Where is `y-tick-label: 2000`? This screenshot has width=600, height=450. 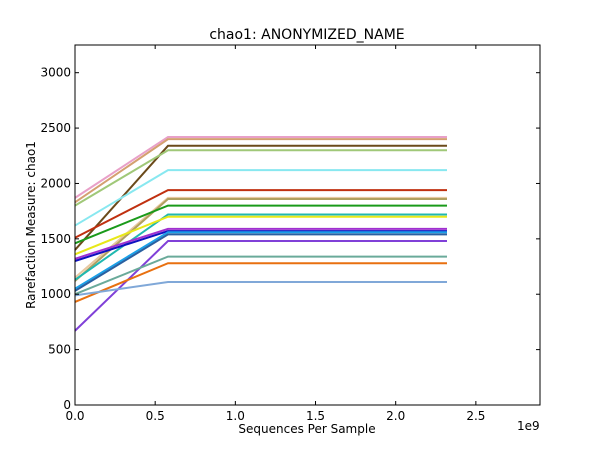
y-tick-label: 2000 is located at coordinates (55, 183).